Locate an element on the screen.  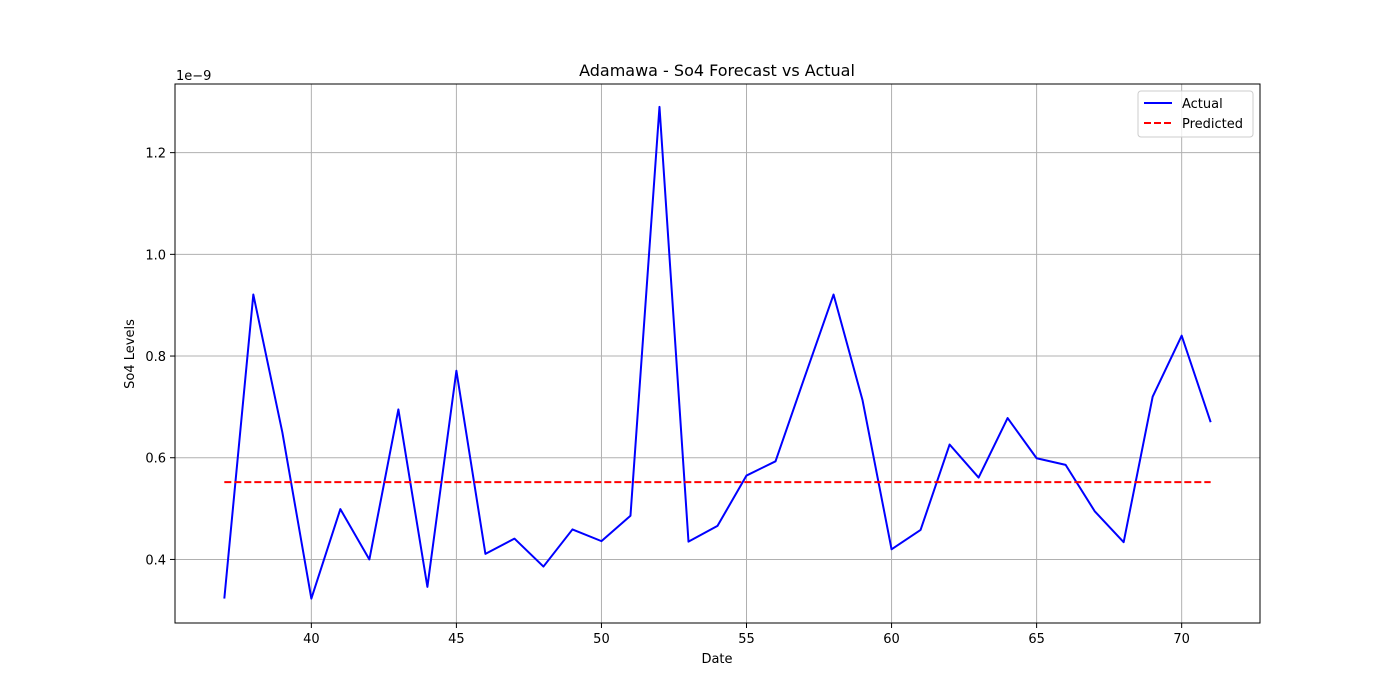
legend-label-actual: Actual is located at coordinates (1202, 104).